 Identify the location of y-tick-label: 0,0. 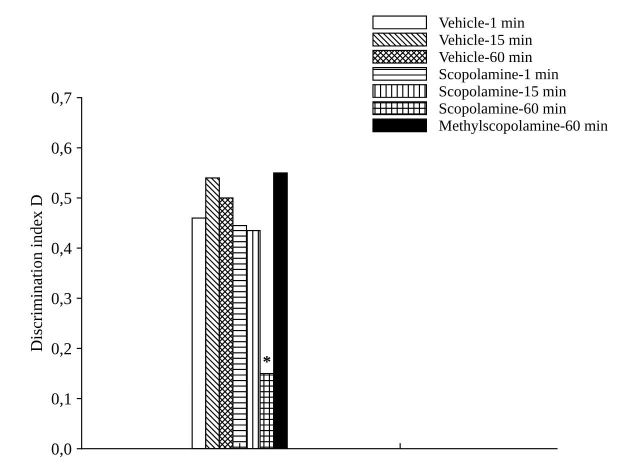
(62, 450).